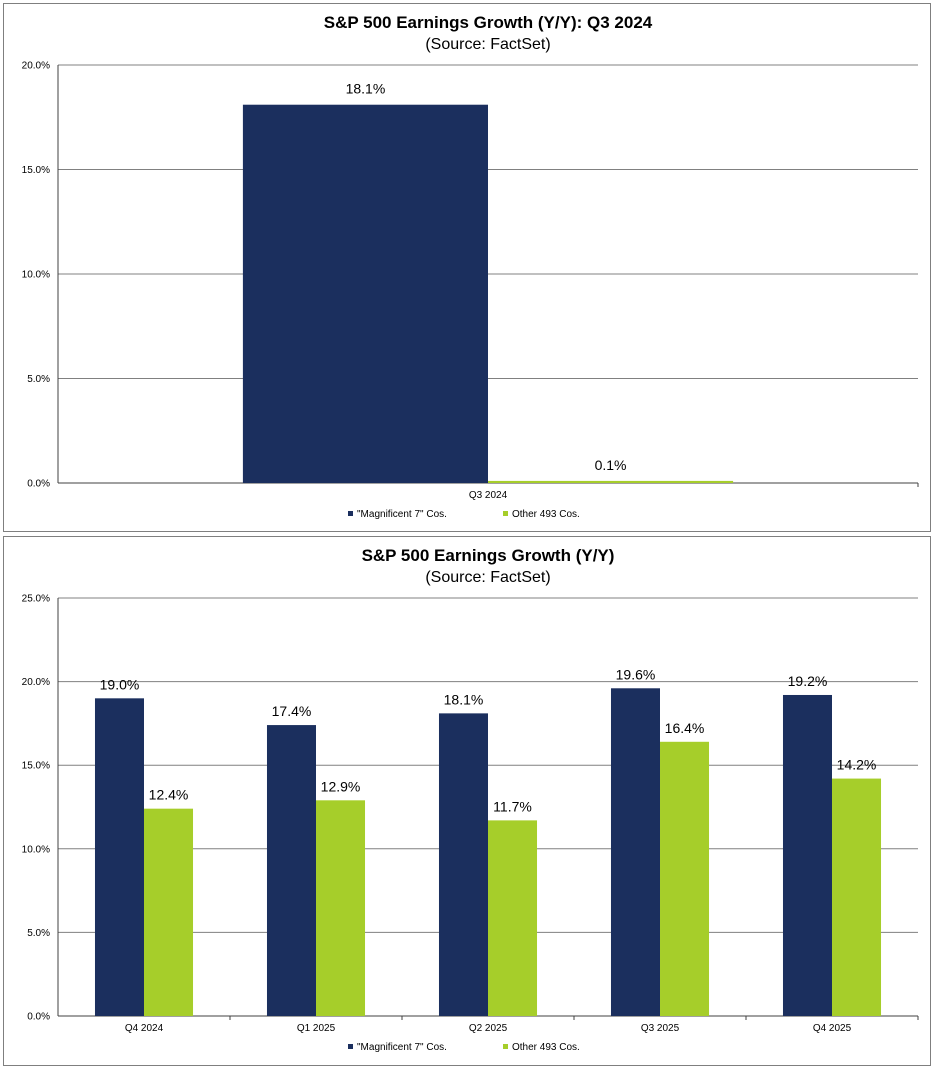 This screenshot has height=1069, width=937. I want to click on y-tick-label: 25.0%, so click(36, 599).